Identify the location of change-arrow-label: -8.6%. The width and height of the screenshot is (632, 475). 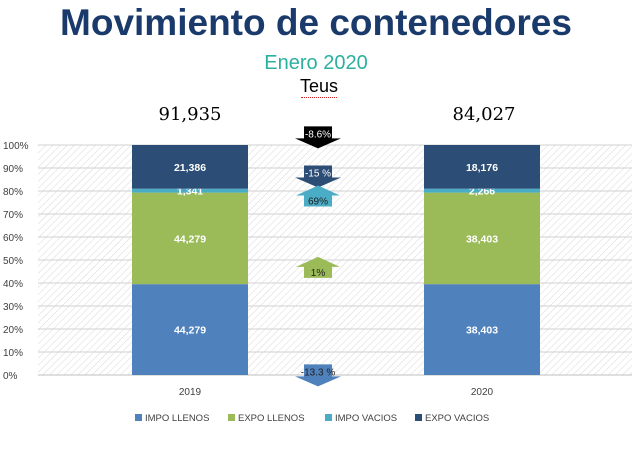
(318, 134).